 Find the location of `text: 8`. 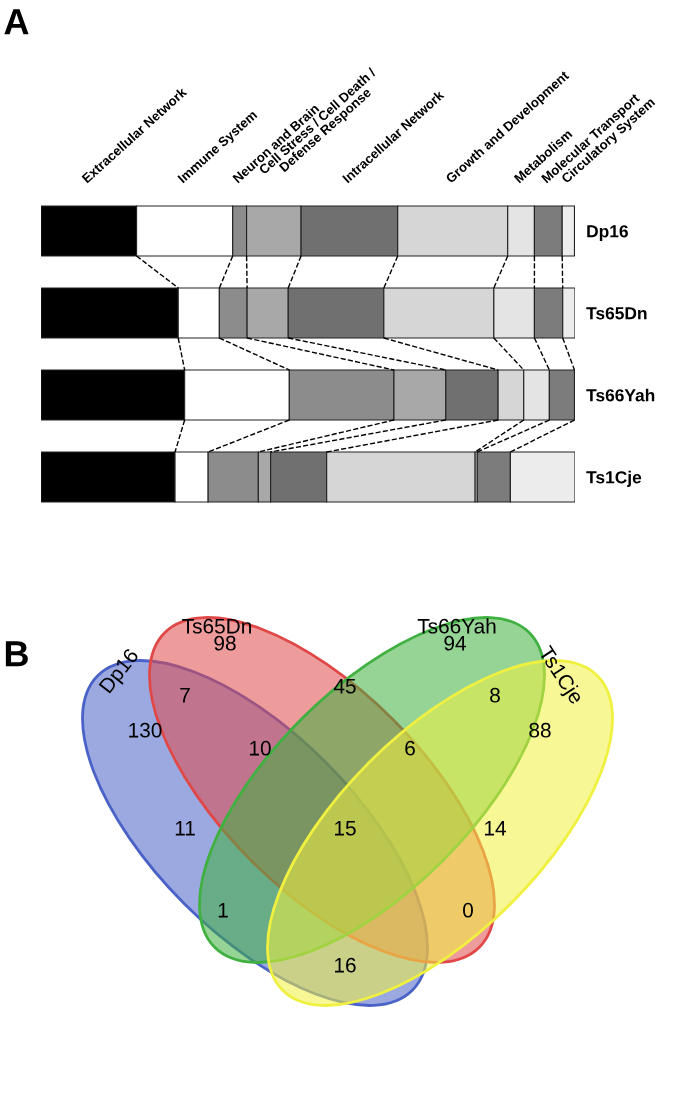

text: 8 is located at coordinates (495, 695).